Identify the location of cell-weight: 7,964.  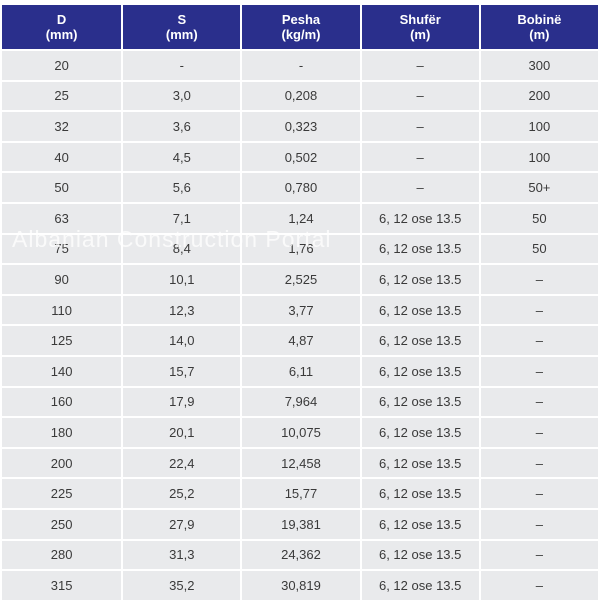
(301, 402).